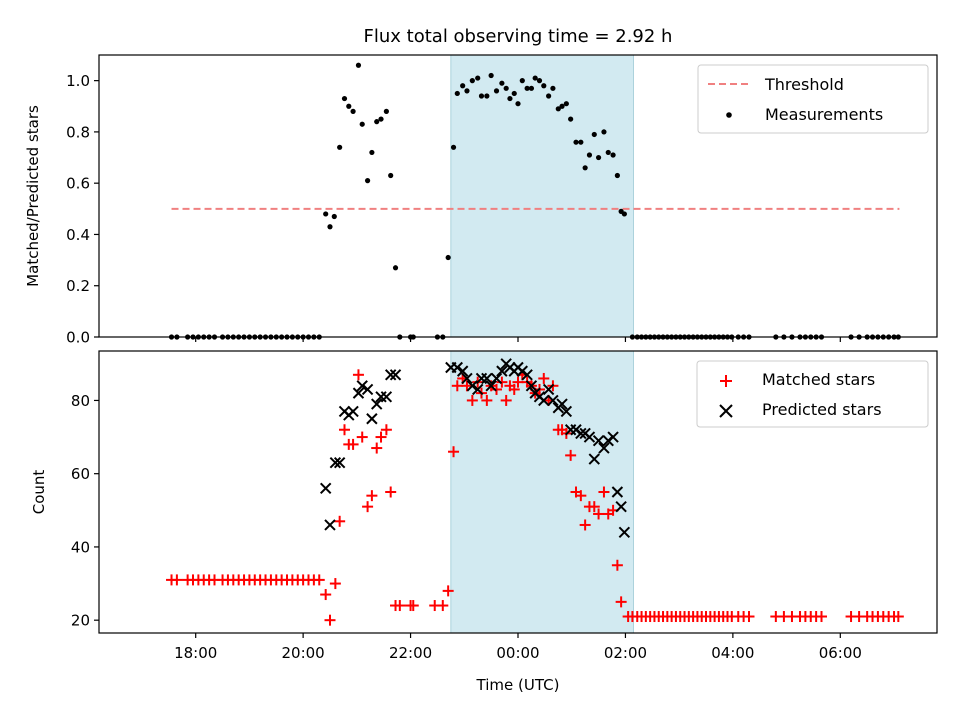  I want to click on legend-measurements-label: Measurements, so click(824, 114).